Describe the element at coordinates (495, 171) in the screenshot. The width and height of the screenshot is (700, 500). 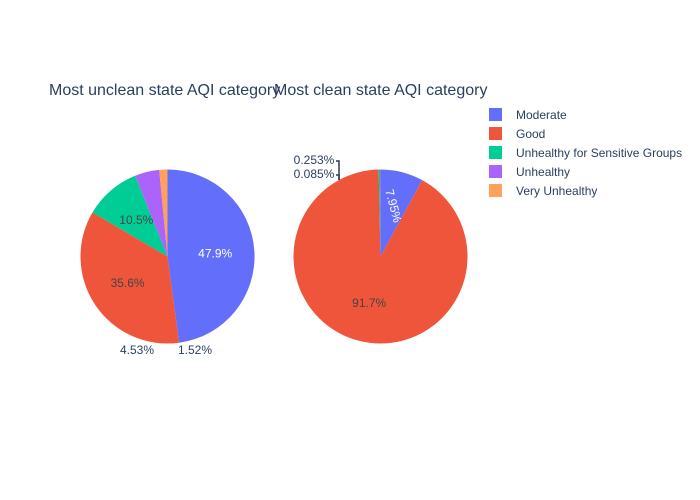
I see `legend-swatch-unhealthy` at that location.